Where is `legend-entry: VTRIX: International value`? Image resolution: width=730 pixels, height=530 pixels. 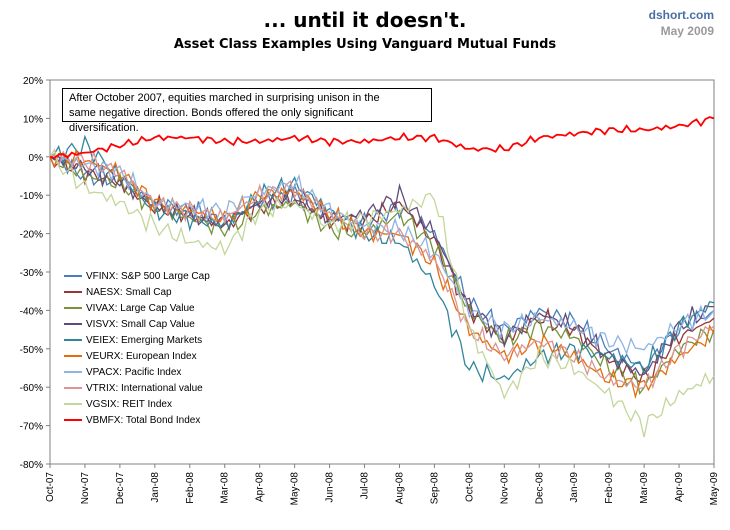 legend-entry: VTRIX: International value is located at coordinates (144, 388).